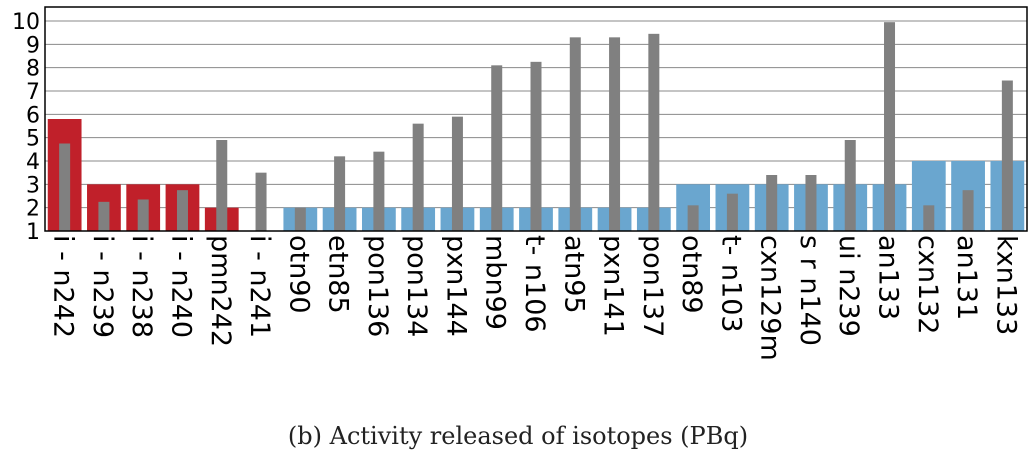 This screenshot has height=459, width=1036. I want to click on y-tick-label: 8, so click(33, 69).